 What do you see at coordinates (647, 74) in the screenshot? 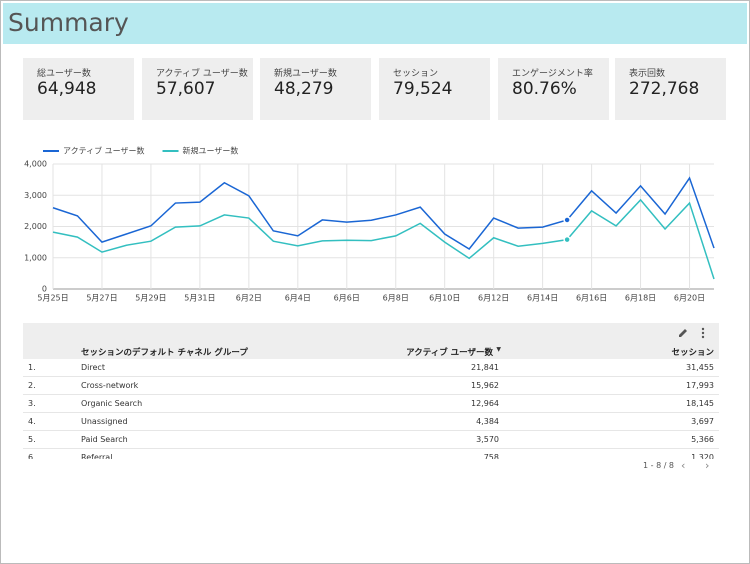
I see `scorecard-label: 表示回数` at bounding box center [647, 74].